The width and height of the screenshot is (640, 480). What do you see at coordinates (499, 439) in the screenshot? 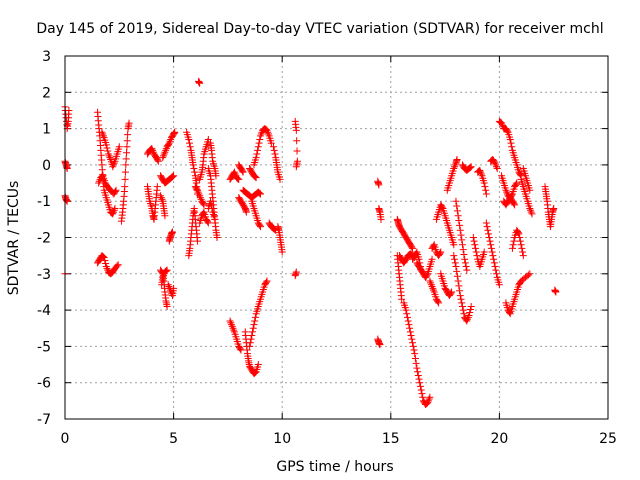
I see `x-tick-label: 20` at bounding box center [499, 439].